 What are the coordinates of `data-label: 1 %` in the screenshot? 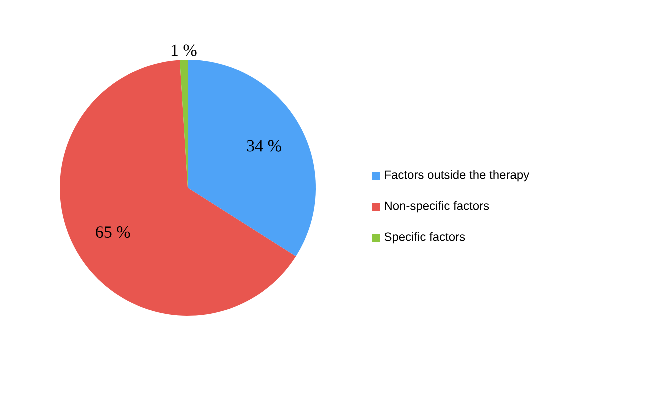 It's located at (184, 50).